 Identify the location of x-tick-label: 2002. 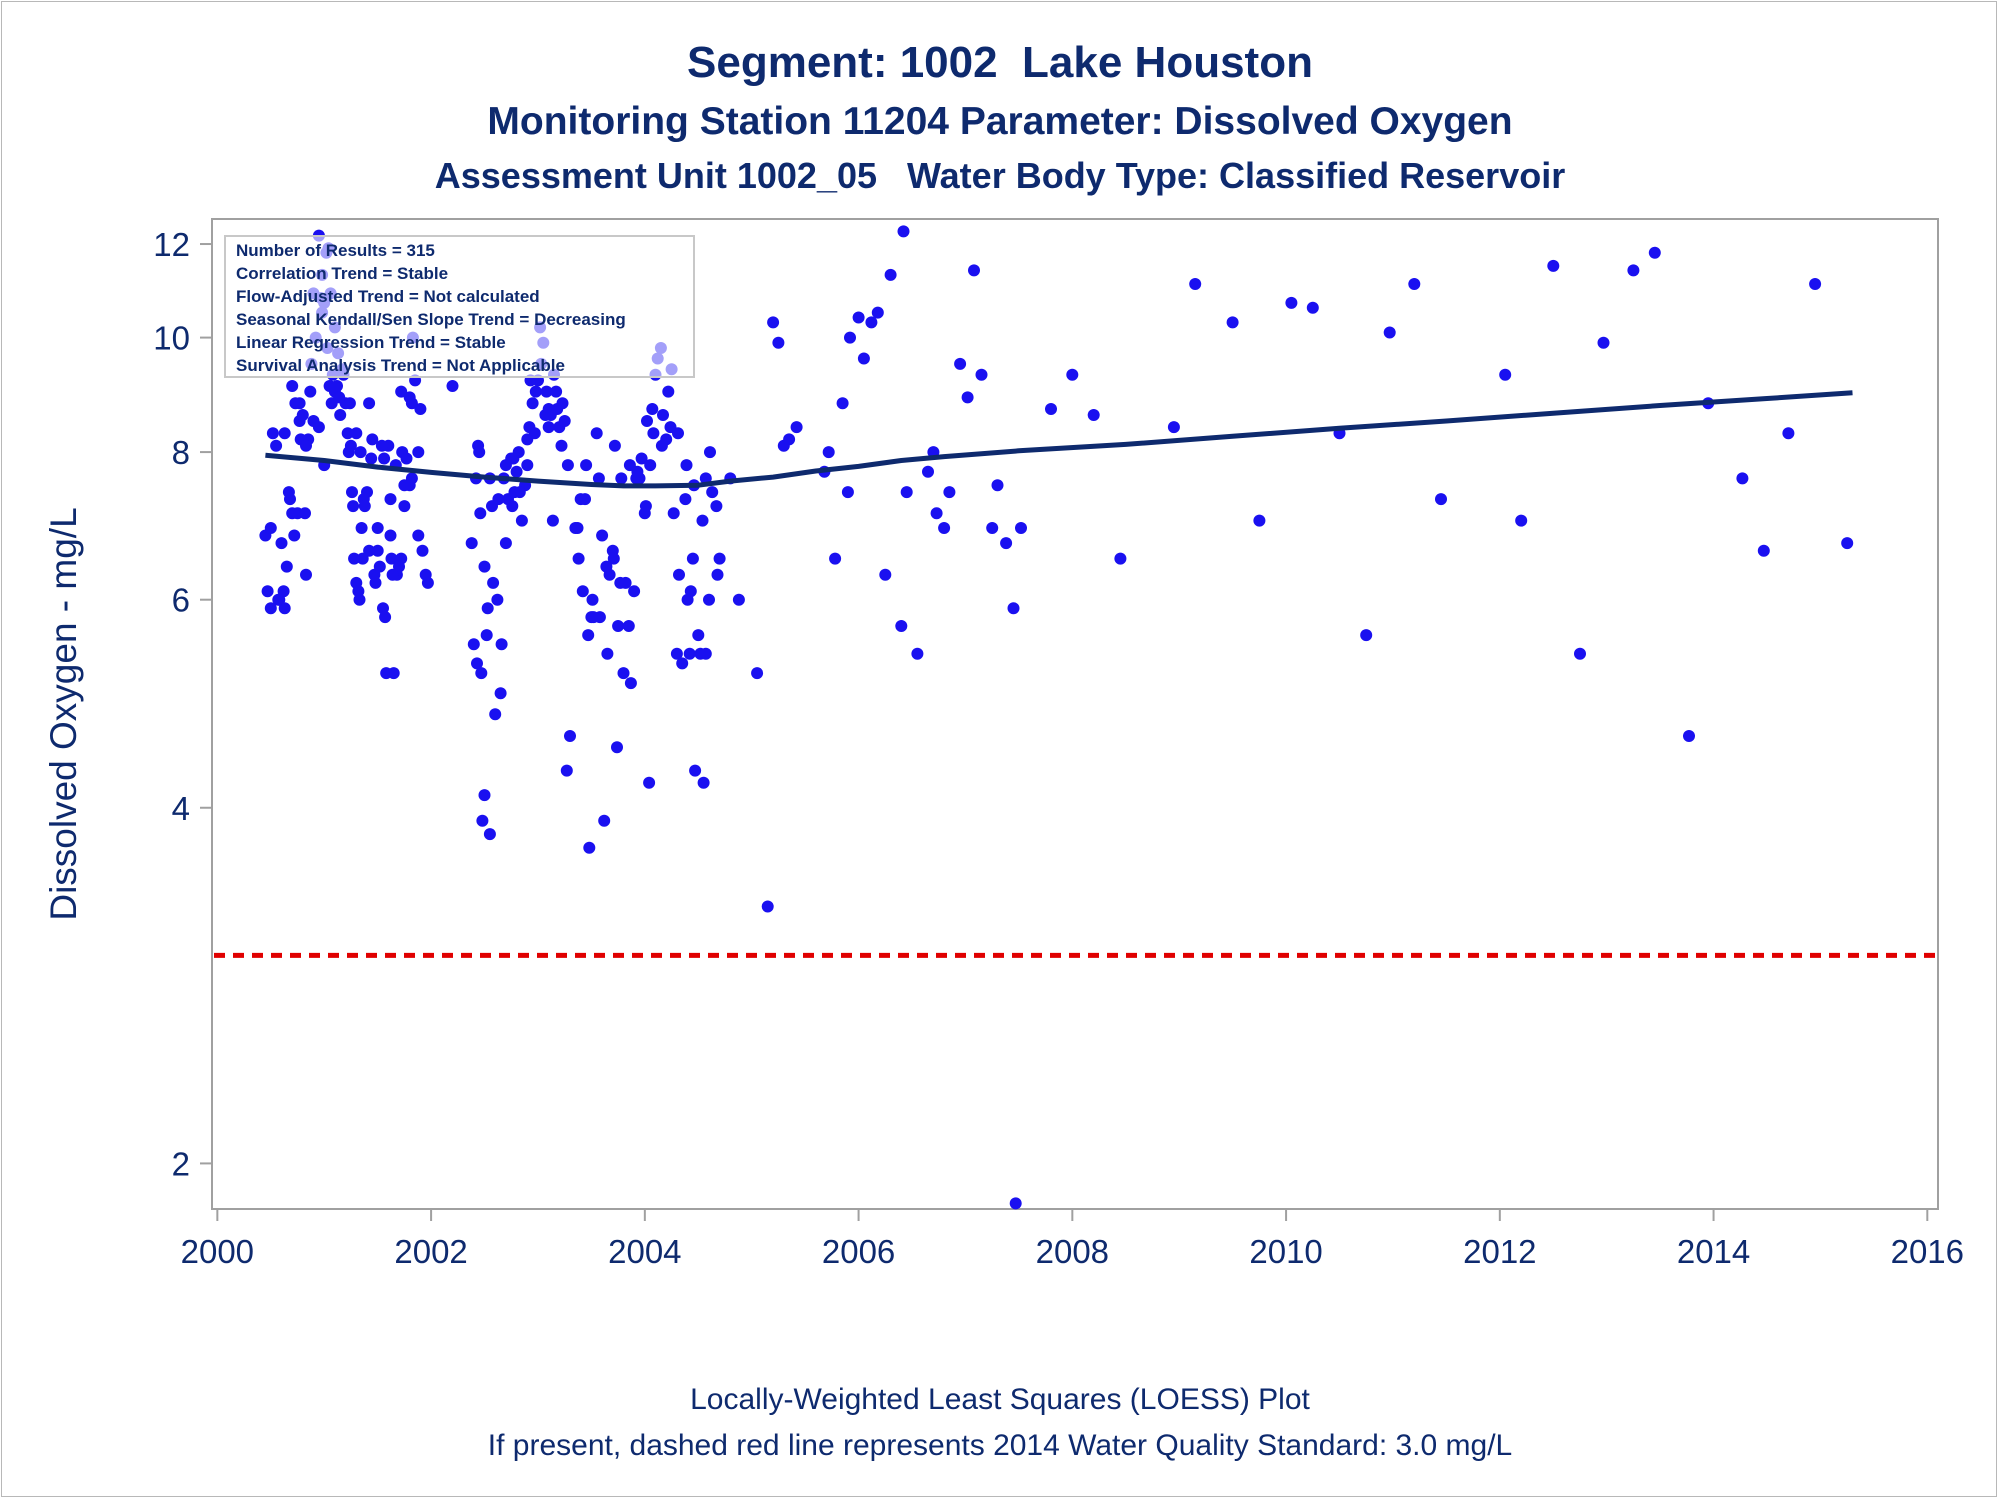
(430, 1251).